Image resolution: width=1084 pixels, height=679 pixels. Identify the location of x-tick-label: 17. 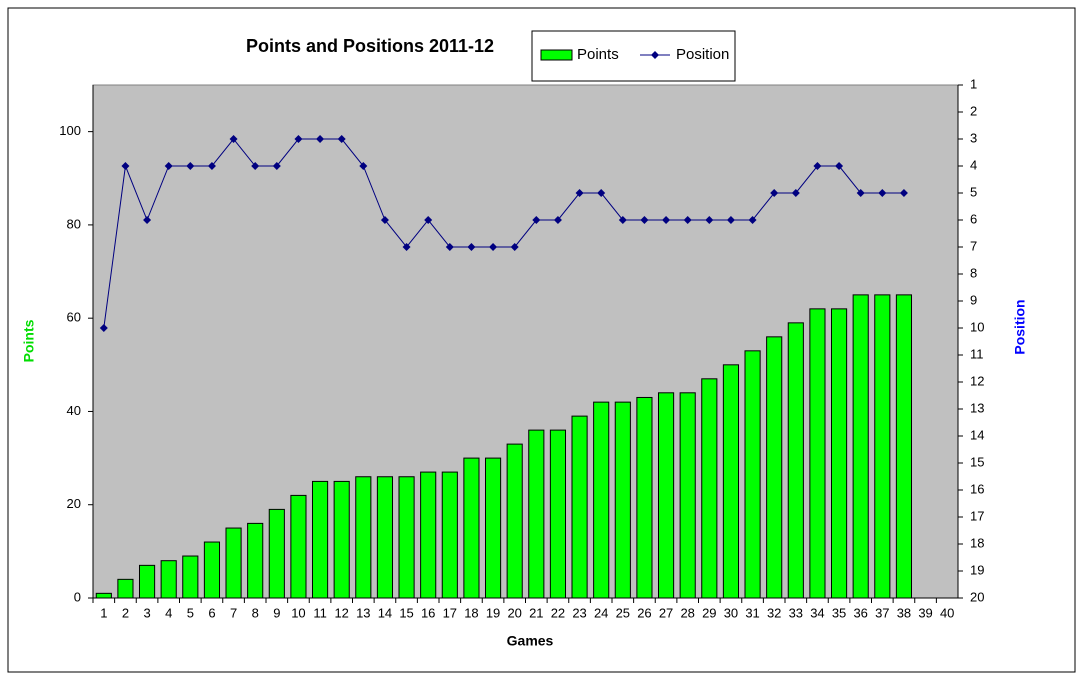
(450, 612).